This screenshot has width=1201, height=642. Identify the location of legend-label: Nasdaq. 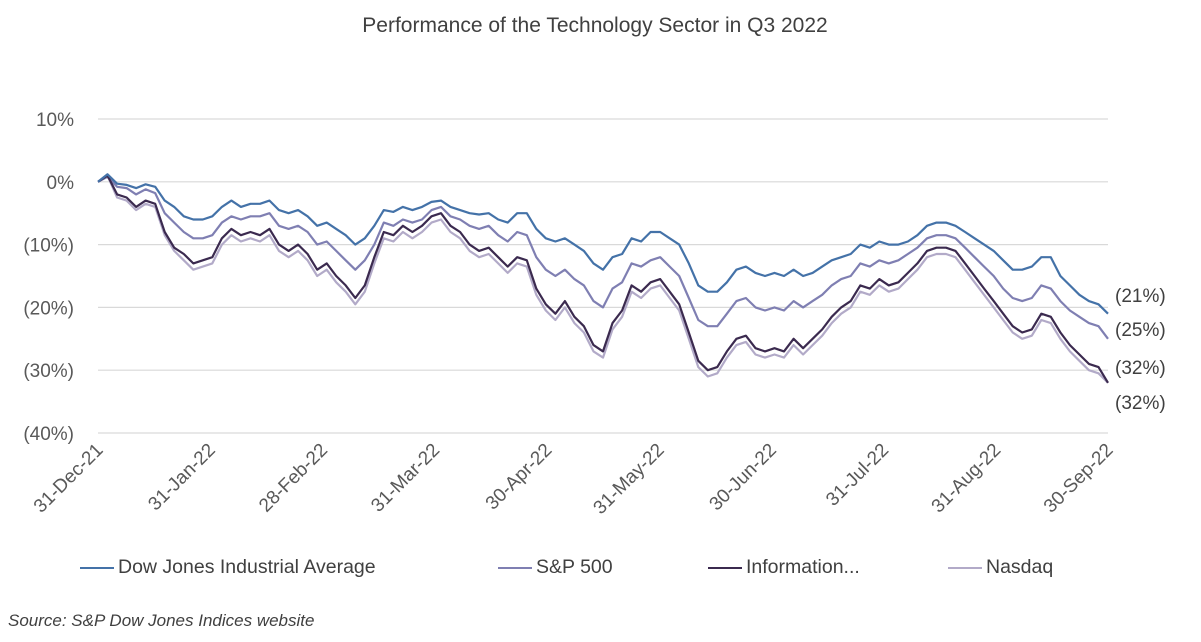
(1020, 567).